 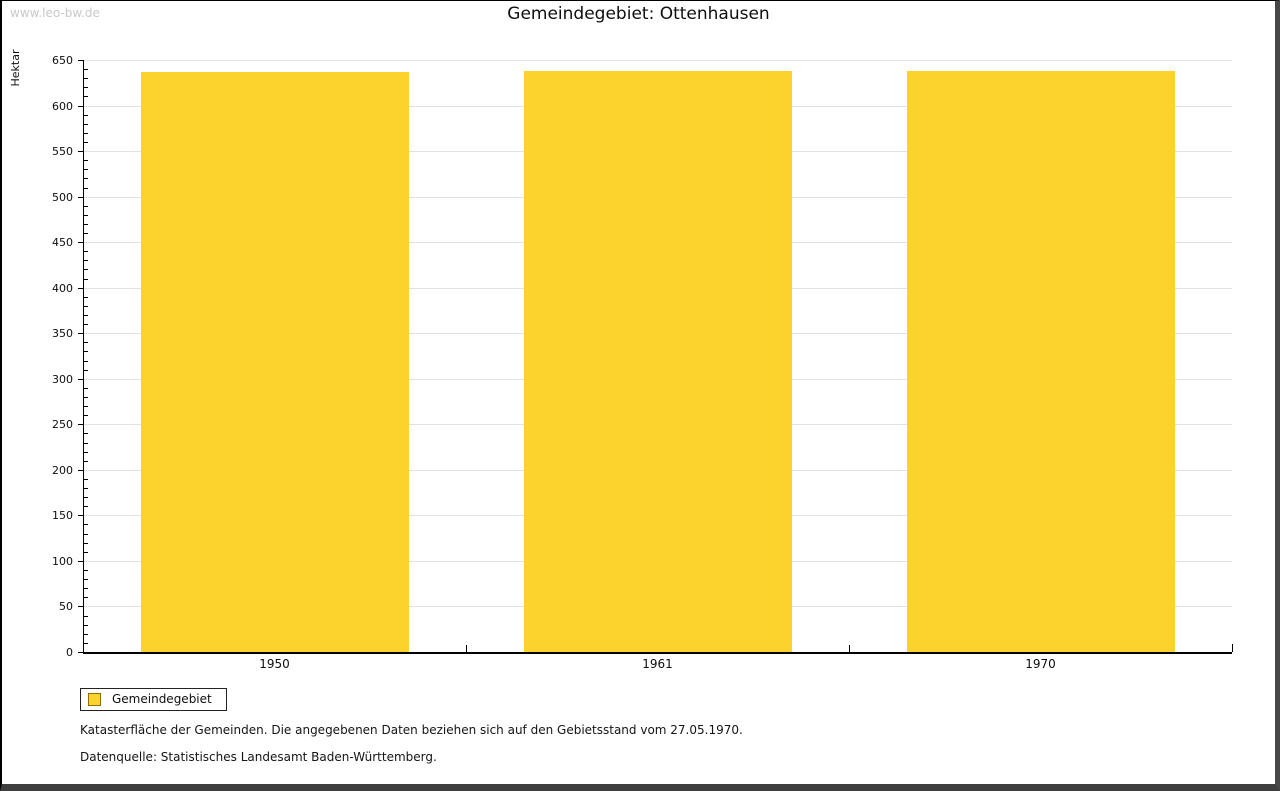 I want to click on y-tick-label: 200, so click(x=62, y=470).